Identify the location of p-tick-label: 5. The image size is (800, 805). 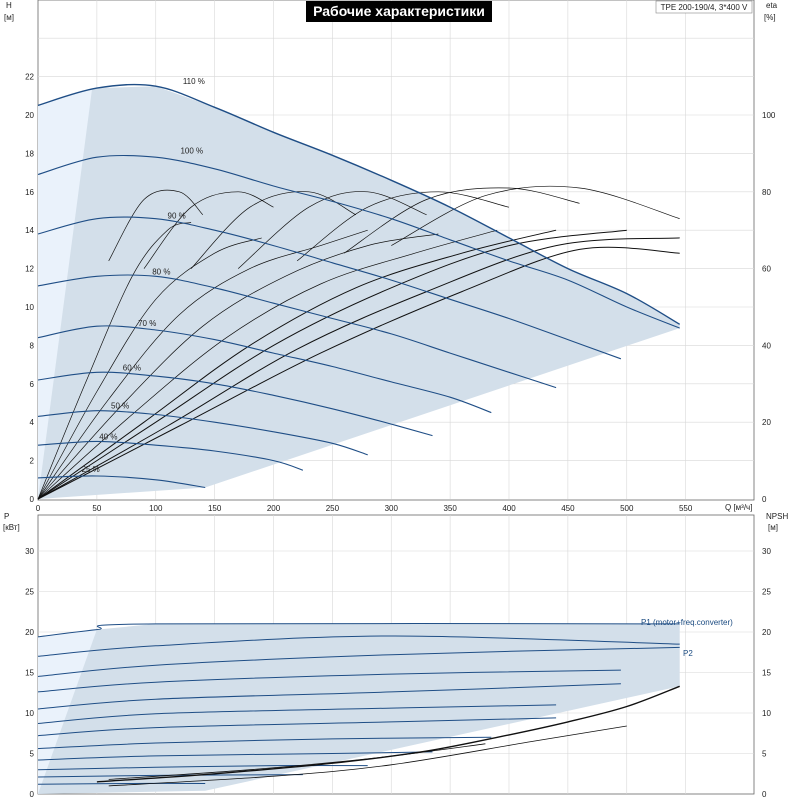
(32, 754).